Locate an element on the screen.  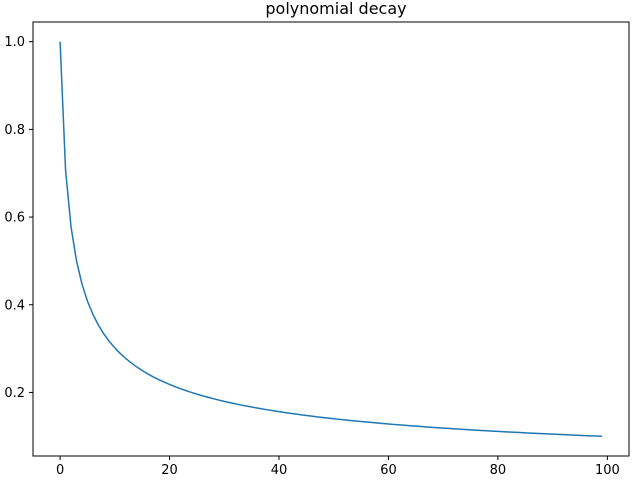
x-tick-label: 40 is located at coordinates (279, 470).